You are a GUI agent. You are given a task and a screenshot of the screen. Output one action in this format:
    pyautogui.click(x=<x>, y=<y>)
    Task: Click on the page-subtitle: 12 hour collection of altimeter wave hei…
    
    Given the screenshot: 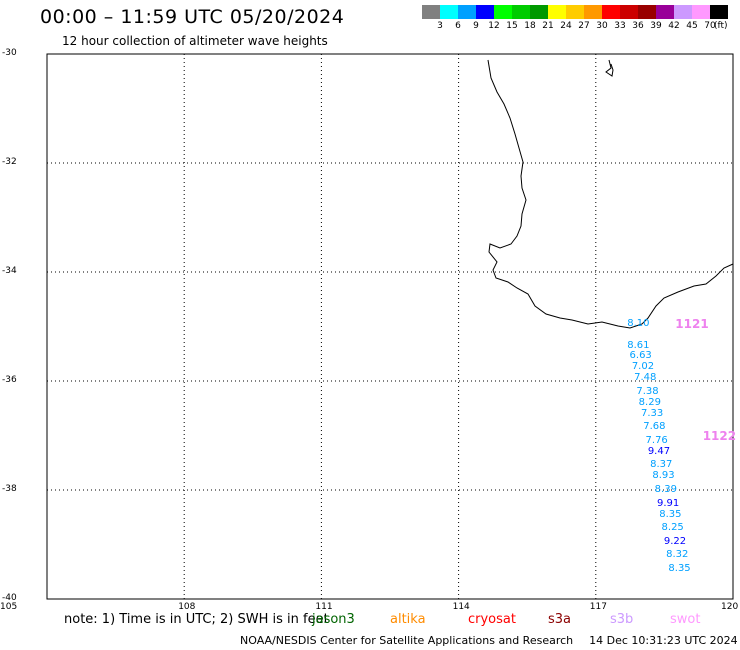 What is the action you would take?
    pyautogui.click(x=195, y=41)
    